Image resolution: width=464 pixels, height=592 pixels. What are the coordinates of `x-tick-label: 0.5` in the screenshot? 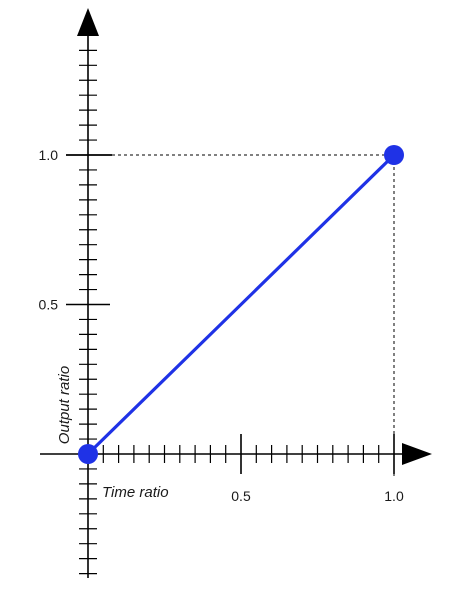 It's located at (241, 496).